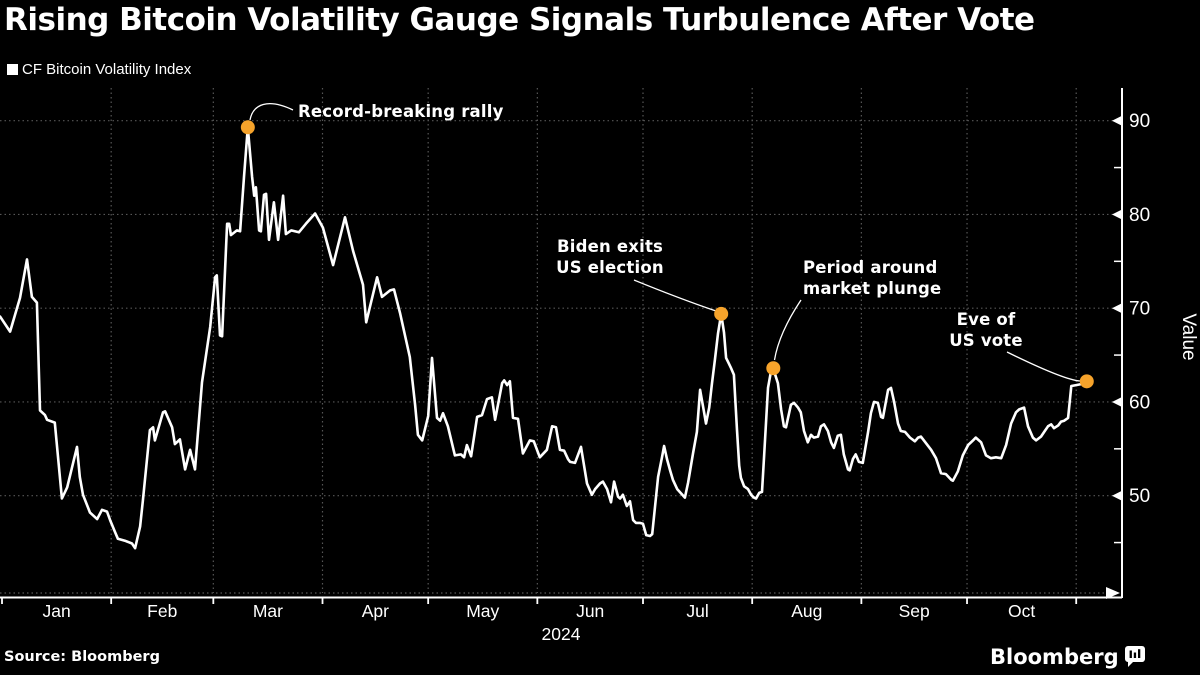 This screenshot has height=675, width=1200. I want to click on x-tick-label: Feb, so click(162, 611).